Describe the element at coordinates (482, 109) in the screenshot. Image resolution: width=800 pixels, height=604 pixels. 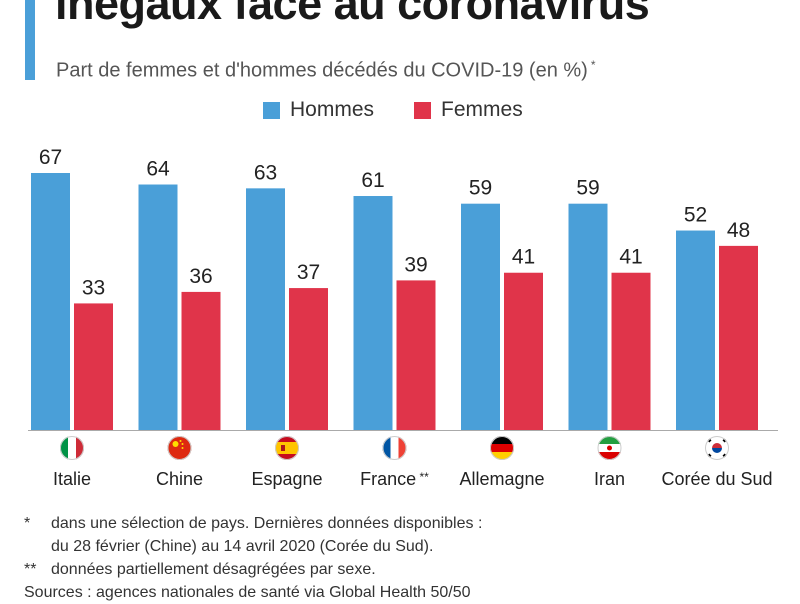
I see `legend-label-women: Femmes` at that location.